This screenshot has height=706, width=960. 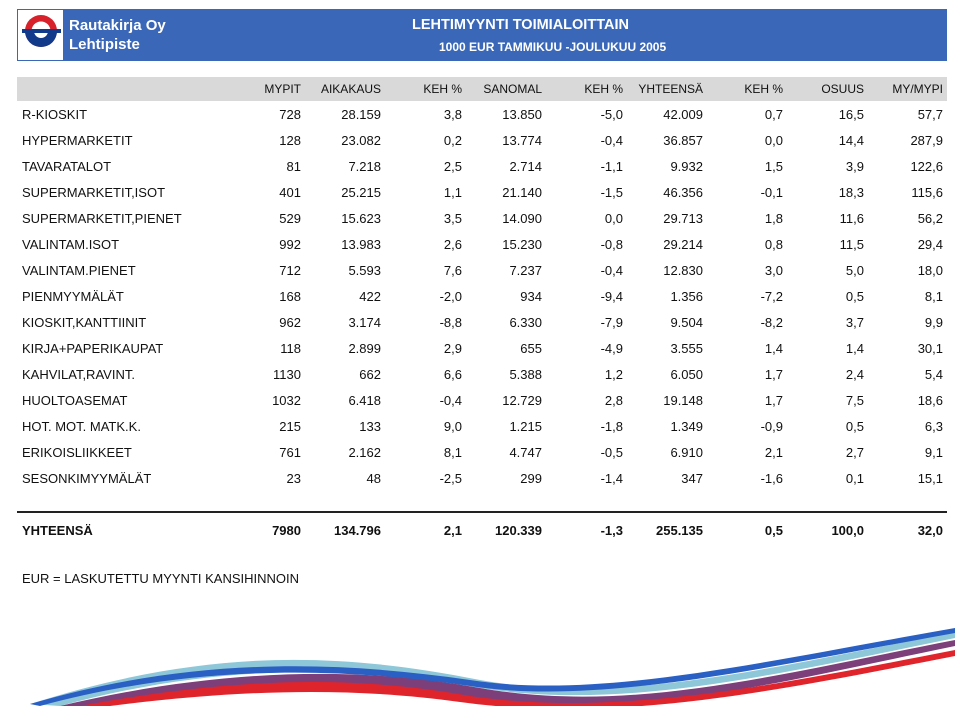 I want to click on table-cell: 2.899, so click(x=364, y=348).